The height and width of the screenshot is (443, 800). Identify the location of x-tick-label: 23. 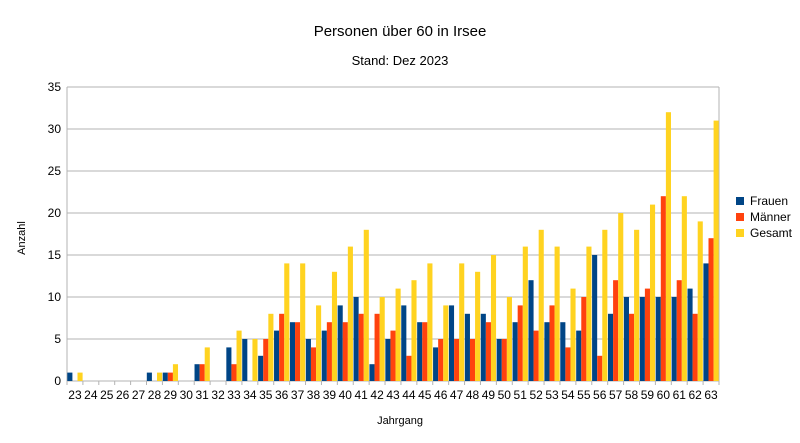
(75, 395).